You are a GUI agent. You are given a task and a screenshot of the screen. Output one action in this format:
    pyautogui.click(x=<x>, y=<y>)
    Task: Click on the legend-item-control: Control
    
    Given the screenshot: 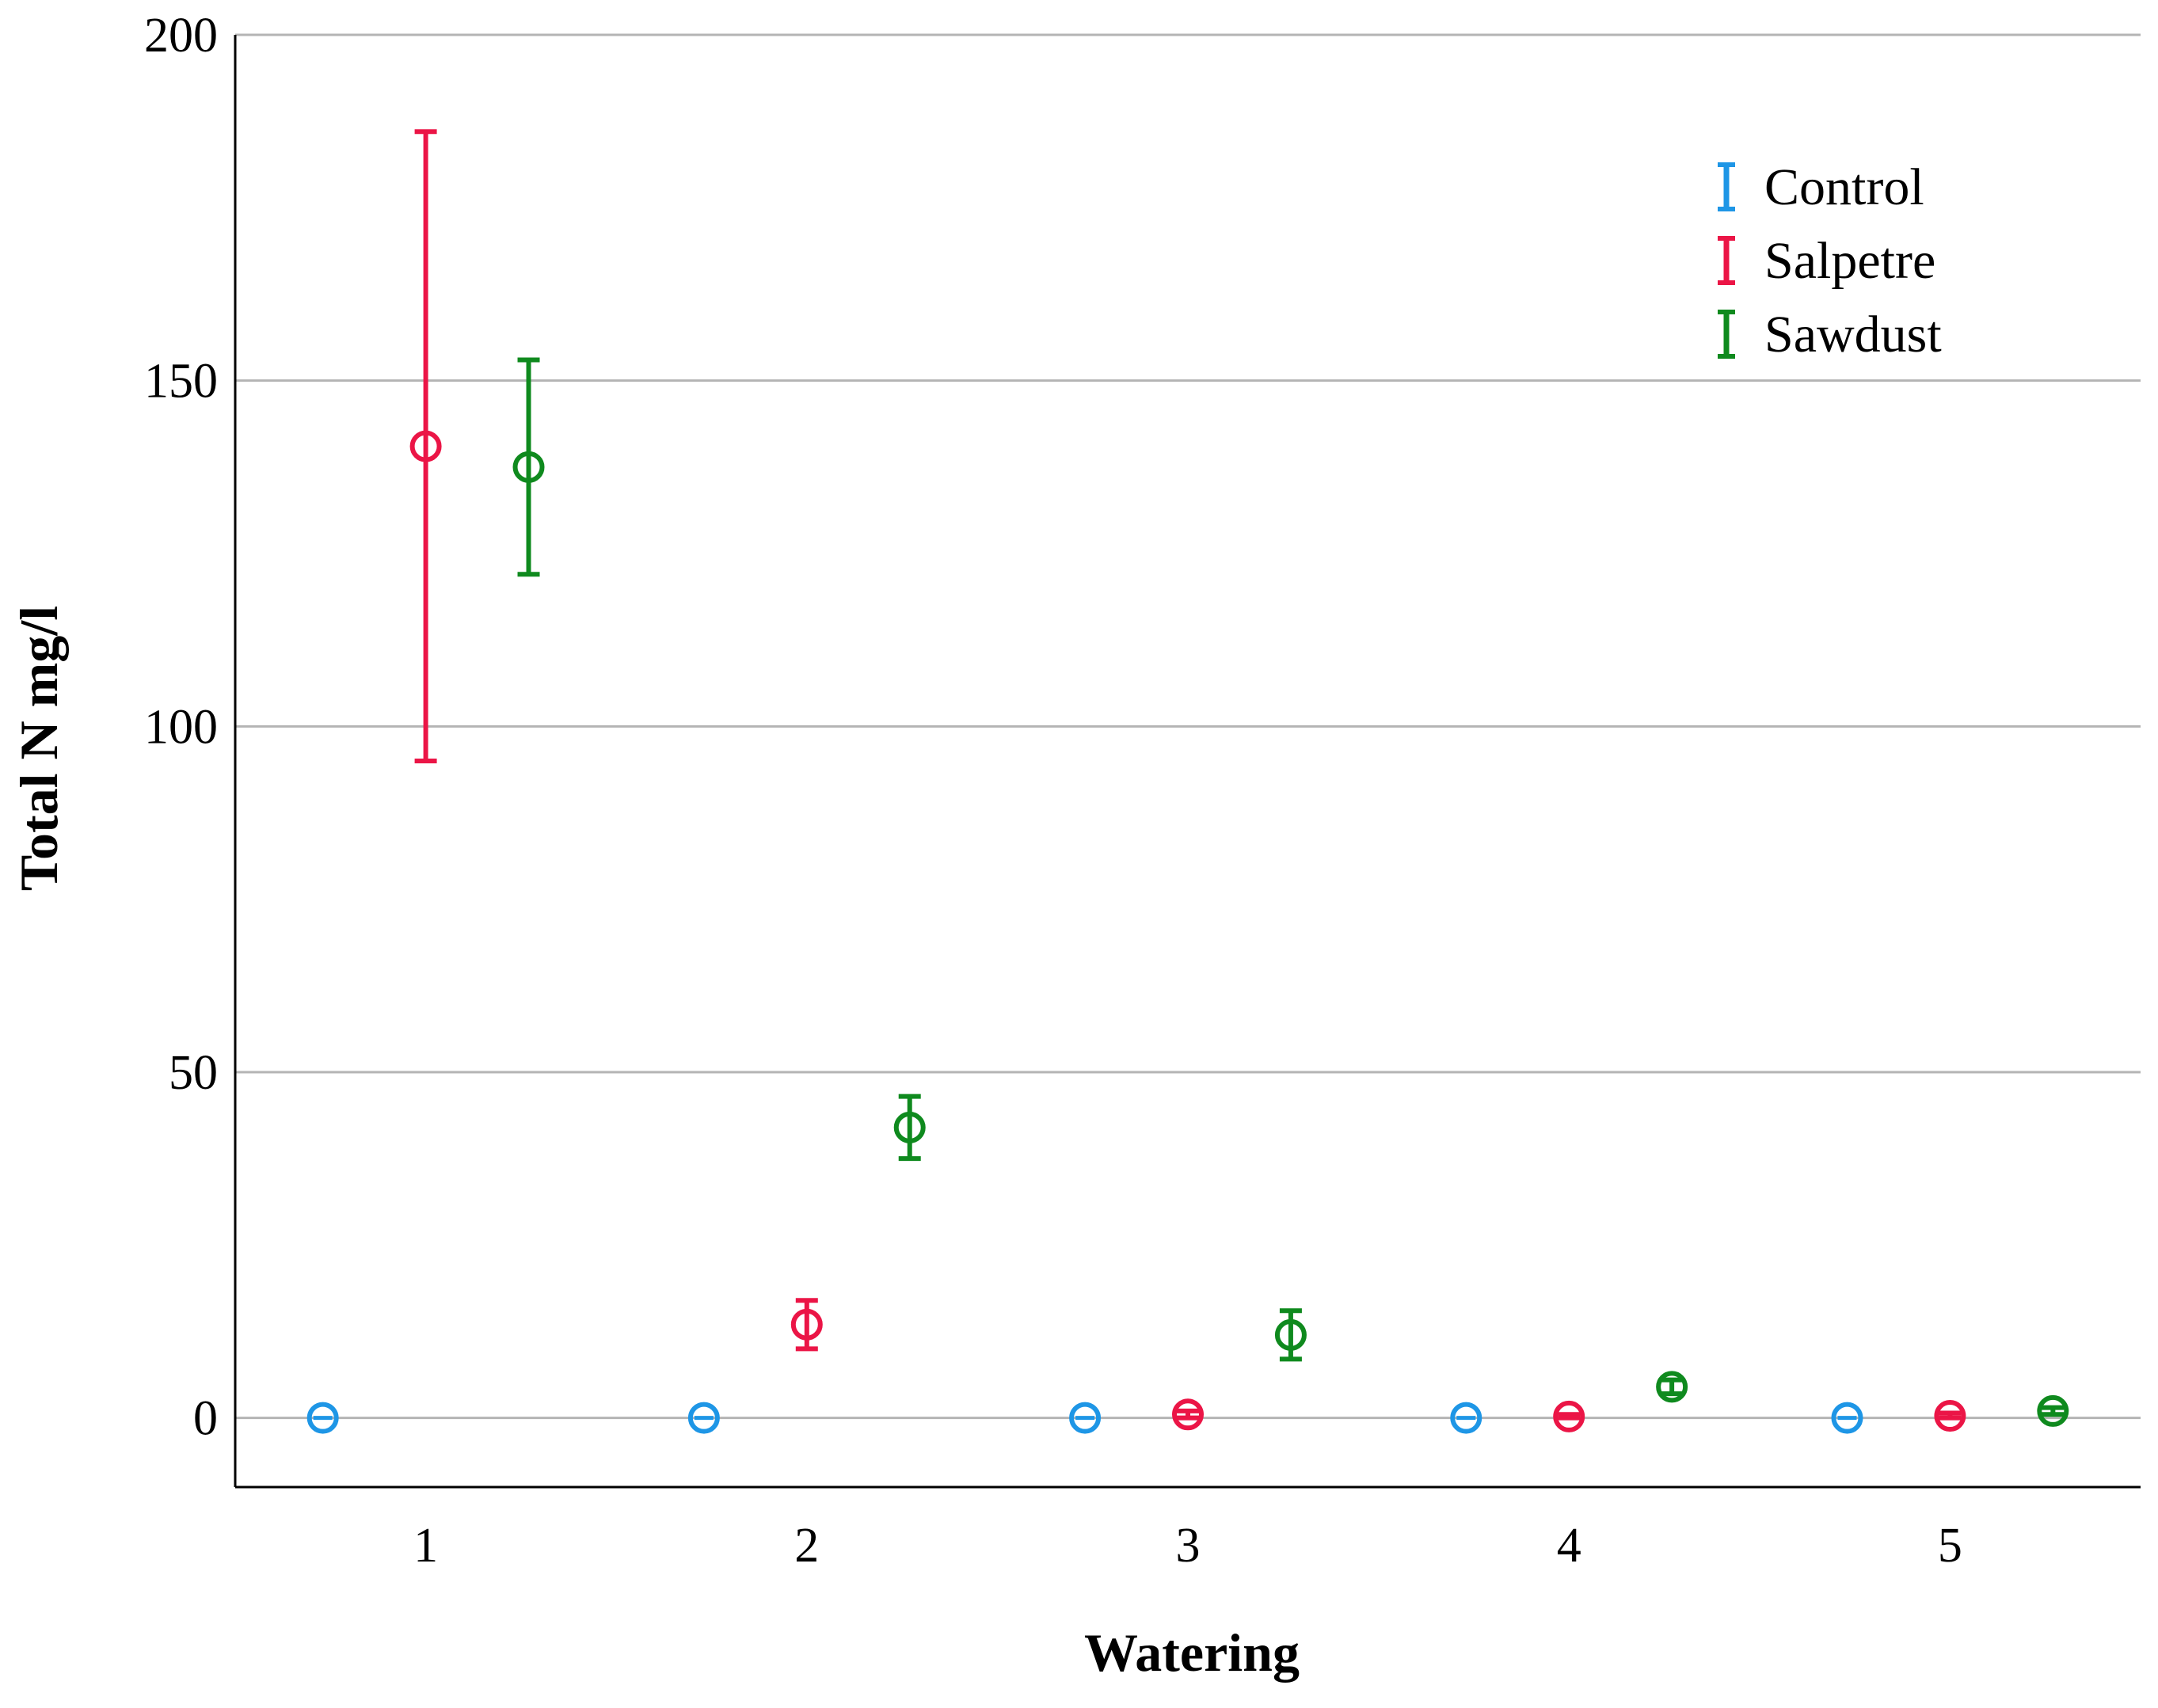 What is the action you would take?
    pyautogui.click(x=1821, y=187)
    